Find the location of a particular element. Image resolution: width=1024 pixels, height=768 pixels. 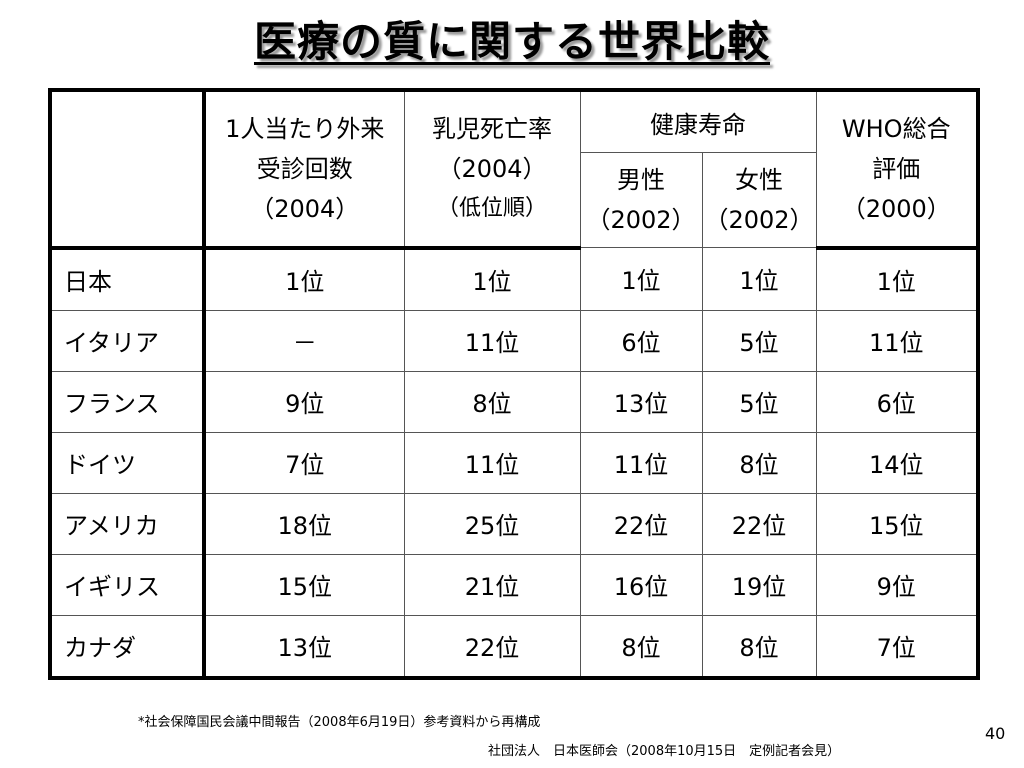

table-row: アメリカ 18位 25位 22位 22位 15位 is located at coordinates (514, 523).